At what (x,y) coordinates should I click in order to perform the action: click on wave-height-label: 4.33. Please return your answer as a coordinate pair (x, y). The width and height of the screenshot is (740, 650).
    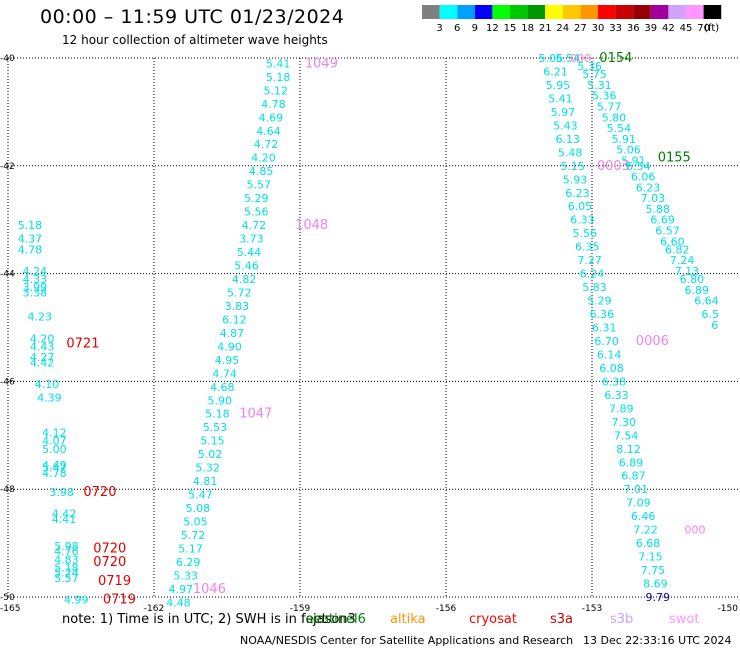
    Looking at the image, I should click on (35, 279).